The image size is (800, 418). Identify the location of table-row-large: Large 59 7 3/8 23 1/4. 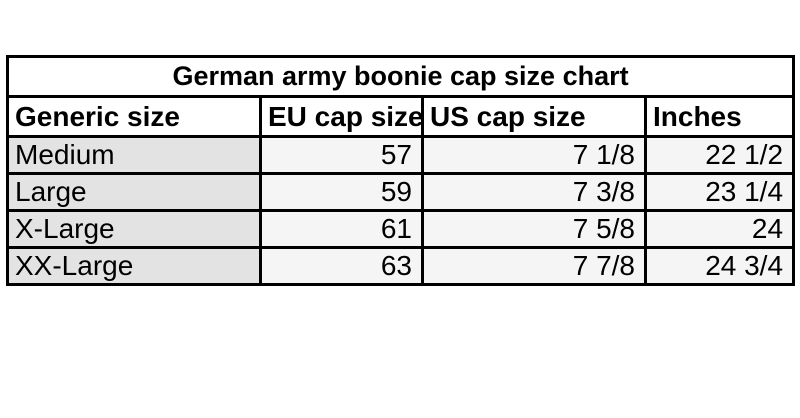
(401, 192).